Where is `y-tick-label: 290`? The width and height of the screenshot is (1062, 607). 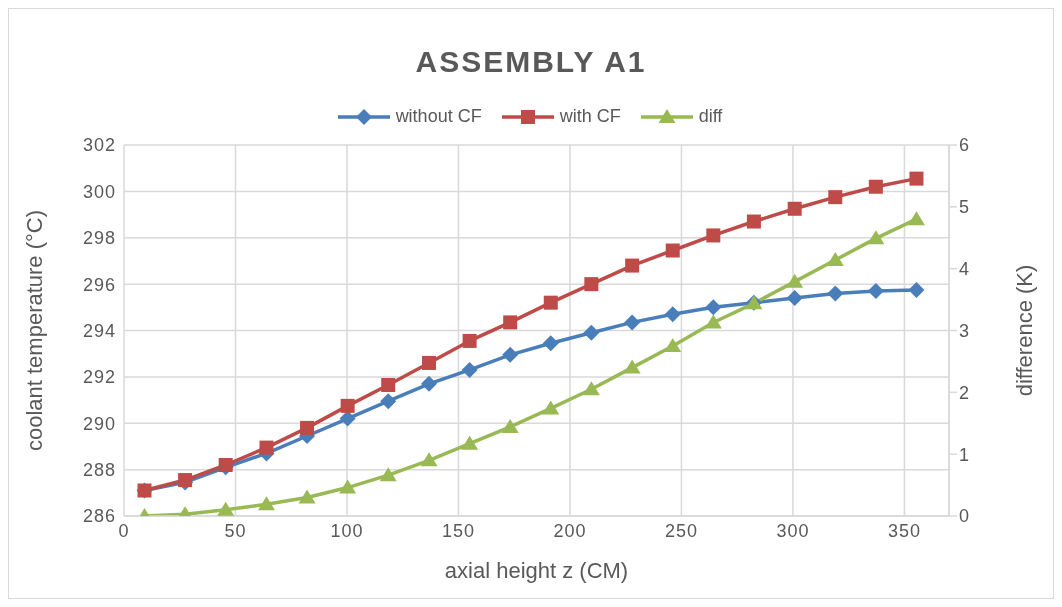 y-tick-label: 290 is located at coordinates (99, 423).